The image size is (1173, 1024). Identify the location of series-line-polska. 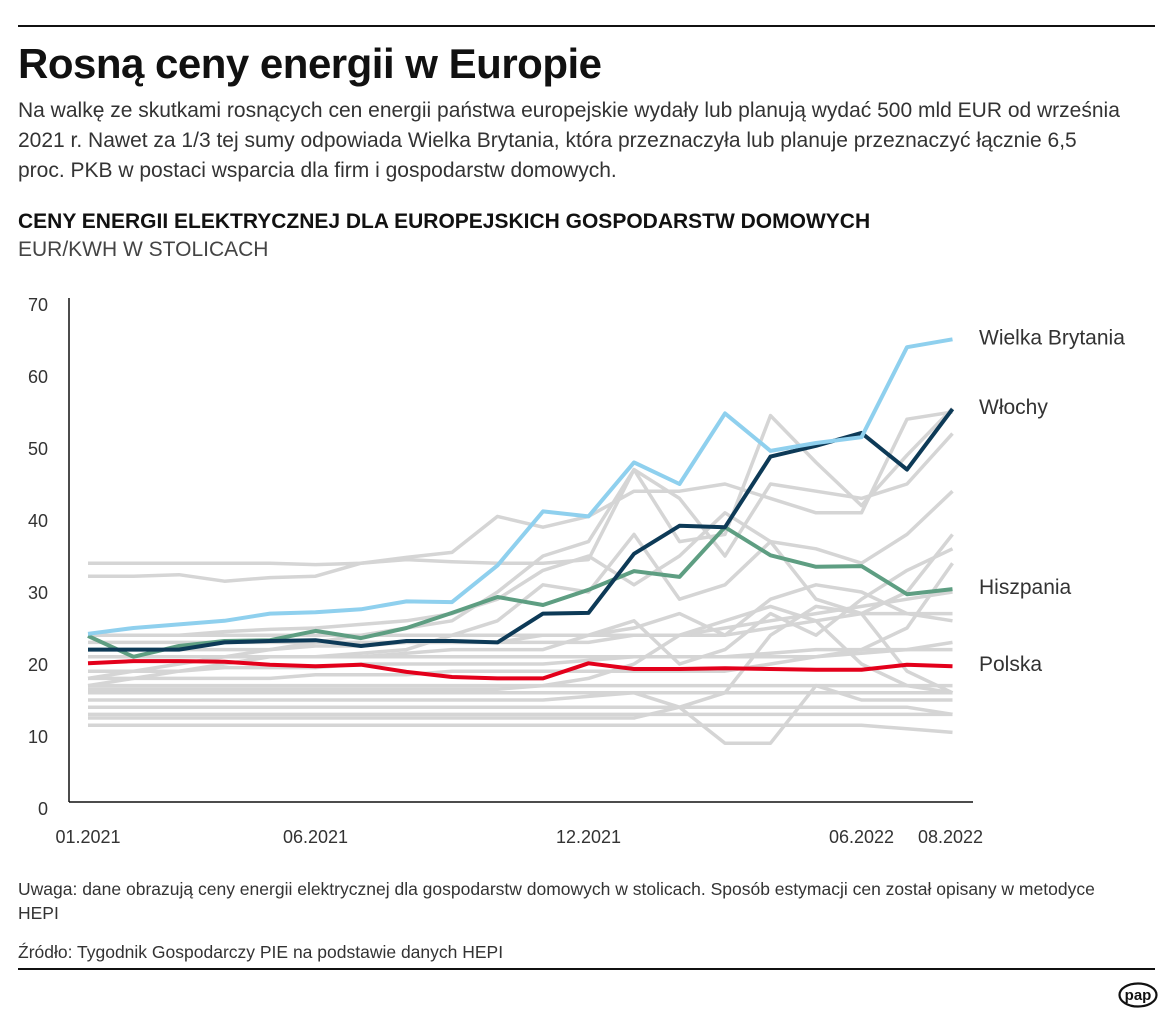
(520, 670).